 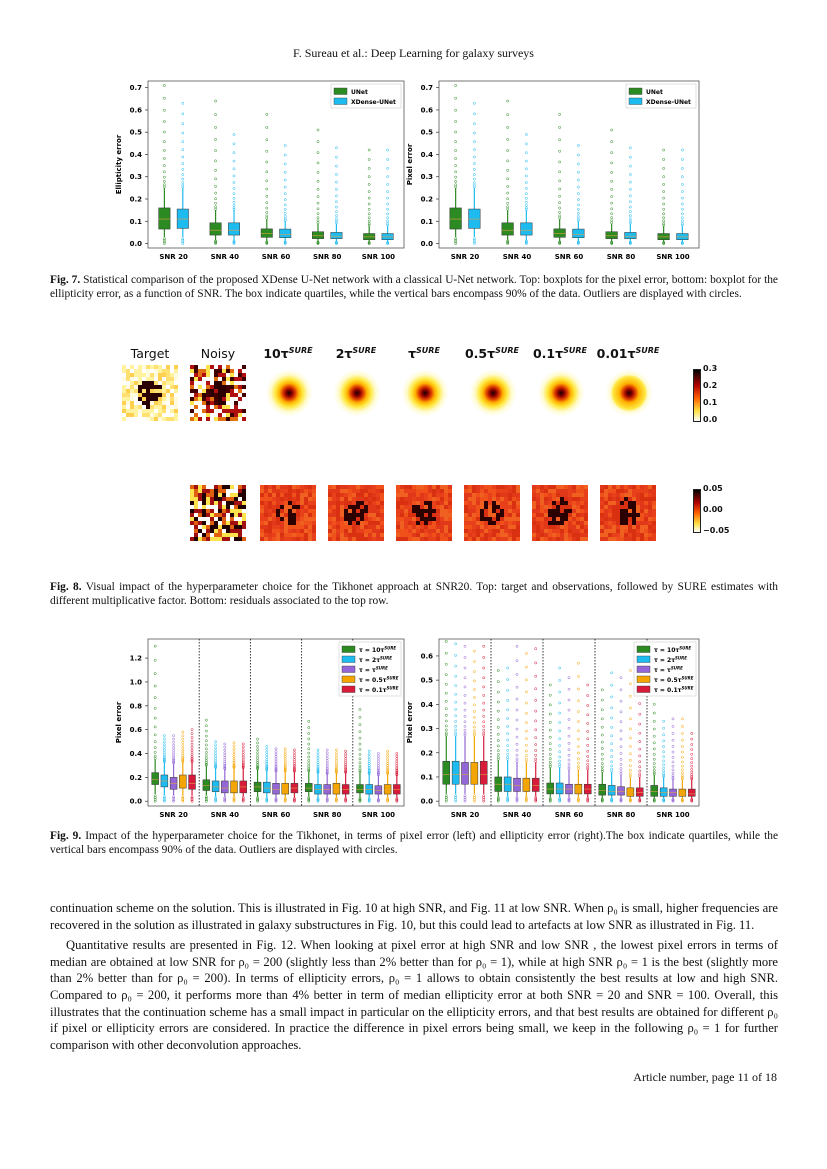 I want to click on y-tick-label: 0.3, so click(x=427, y=177).